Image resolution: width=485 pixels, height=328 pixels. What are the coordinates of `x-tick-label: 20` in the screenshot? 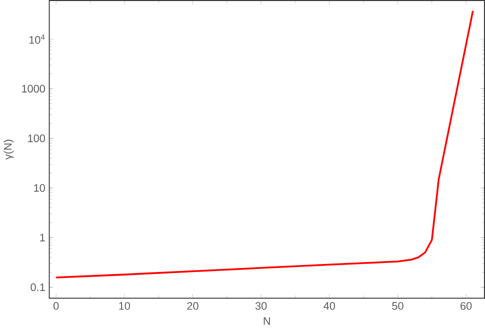 It's located at (192, 306).